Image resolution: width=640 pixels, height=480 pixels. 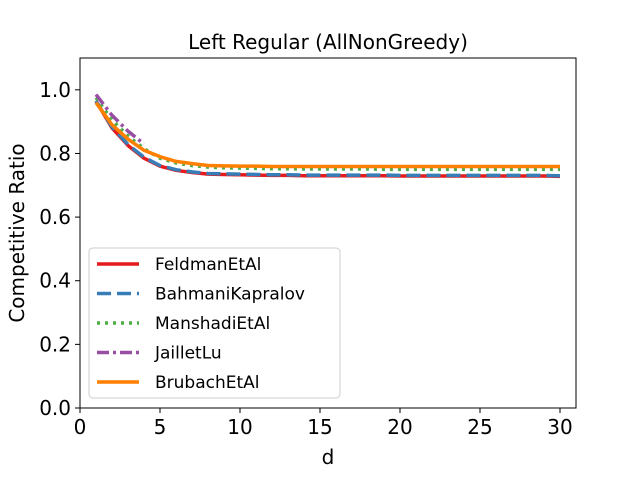 What do you see at coordinates (559, 427) in the screenshot?
I see `x-tick-label: 30` at bounding box center [559, 427].